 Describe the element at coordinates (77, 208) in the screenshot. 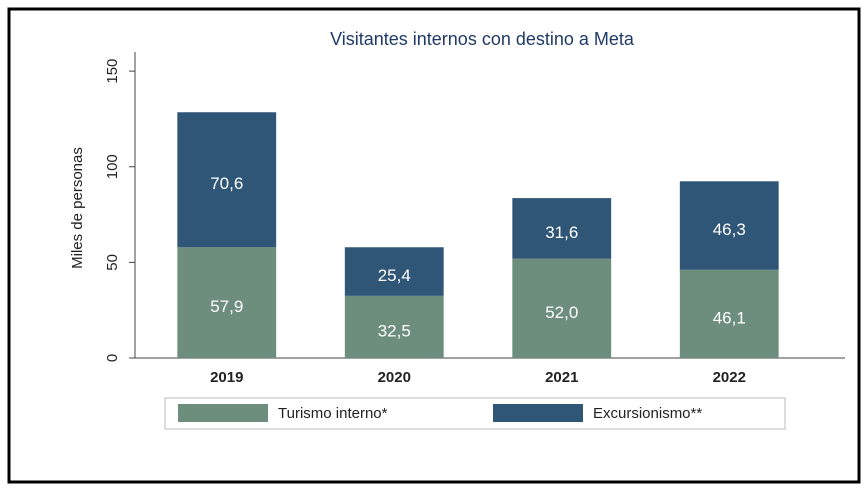

I see `y-axis-label: Miles de personas` at that location.